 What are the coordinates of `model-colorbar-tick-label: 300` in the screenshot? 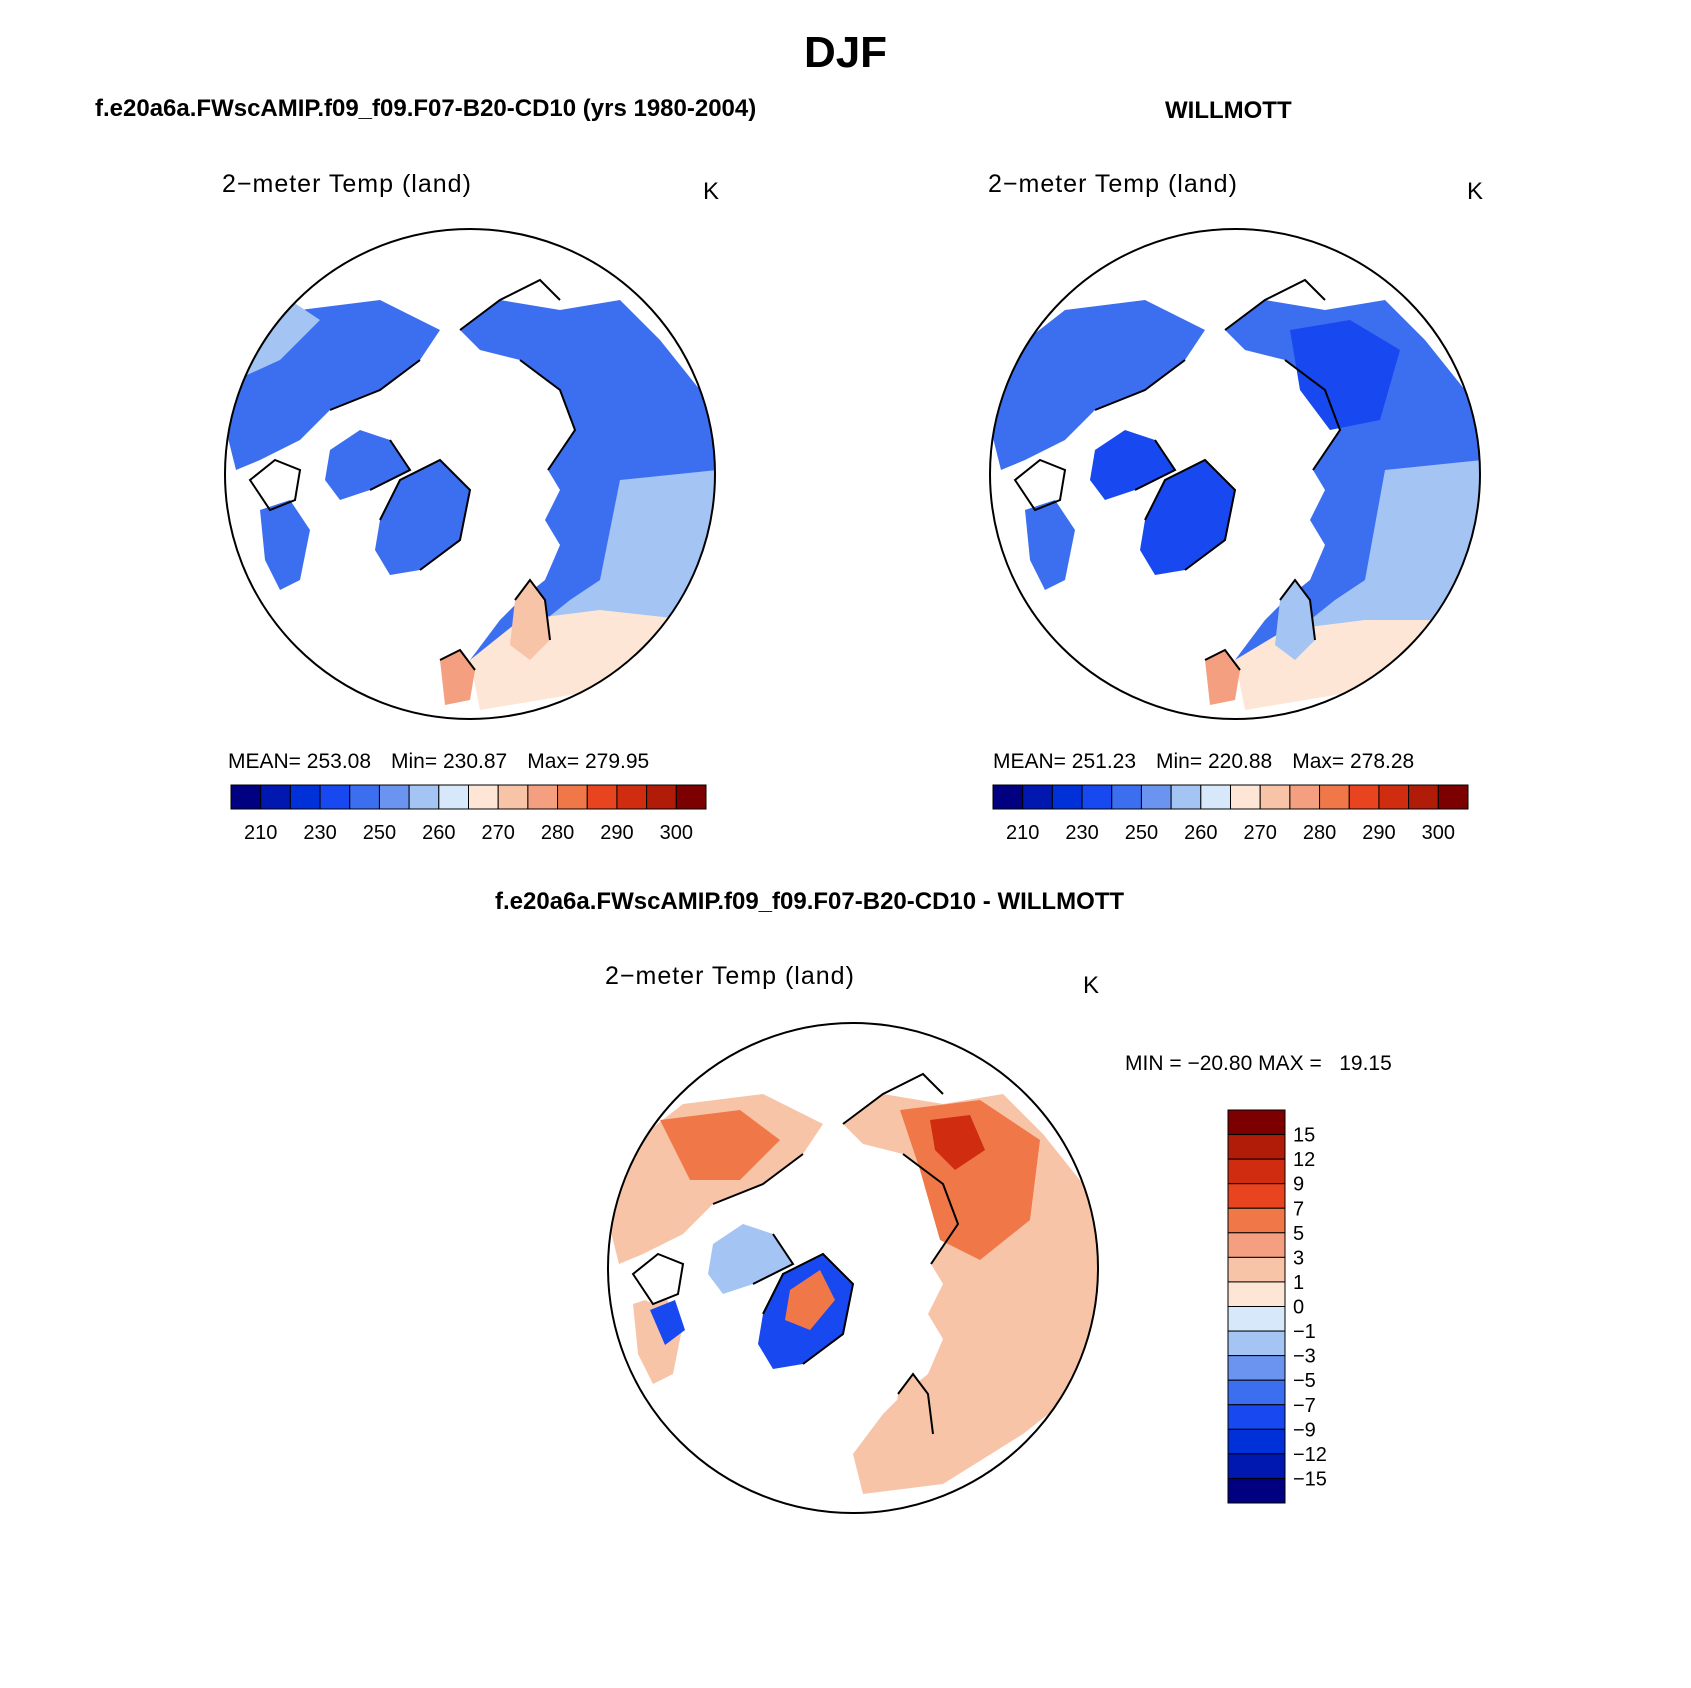 It's located at (676, 833).